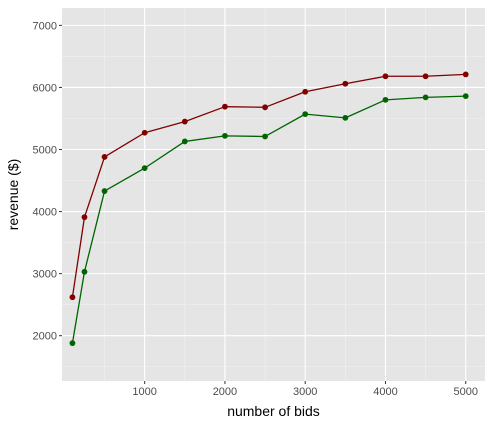  Describe the element at coordinates (45, 337) in the screenshot. I see `y-tick-label: 2000` at that location.